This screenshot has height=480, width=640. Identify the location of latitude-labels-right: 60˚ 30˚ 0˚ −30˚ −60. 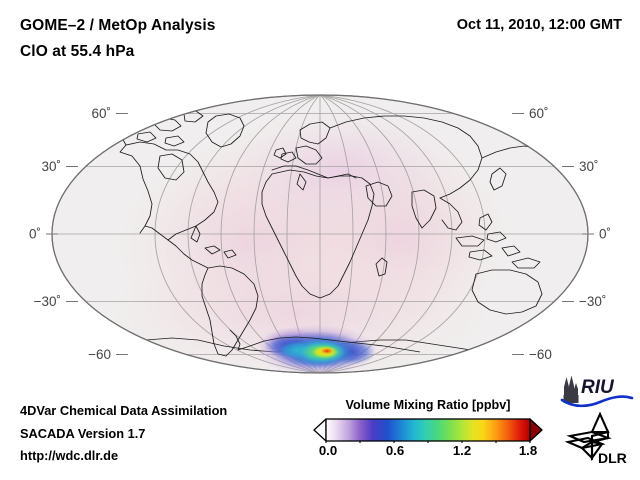
(561, 234).